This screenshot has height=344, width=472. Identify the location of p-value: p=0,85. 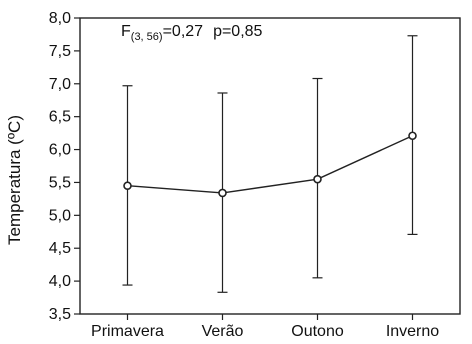
(237, 31).